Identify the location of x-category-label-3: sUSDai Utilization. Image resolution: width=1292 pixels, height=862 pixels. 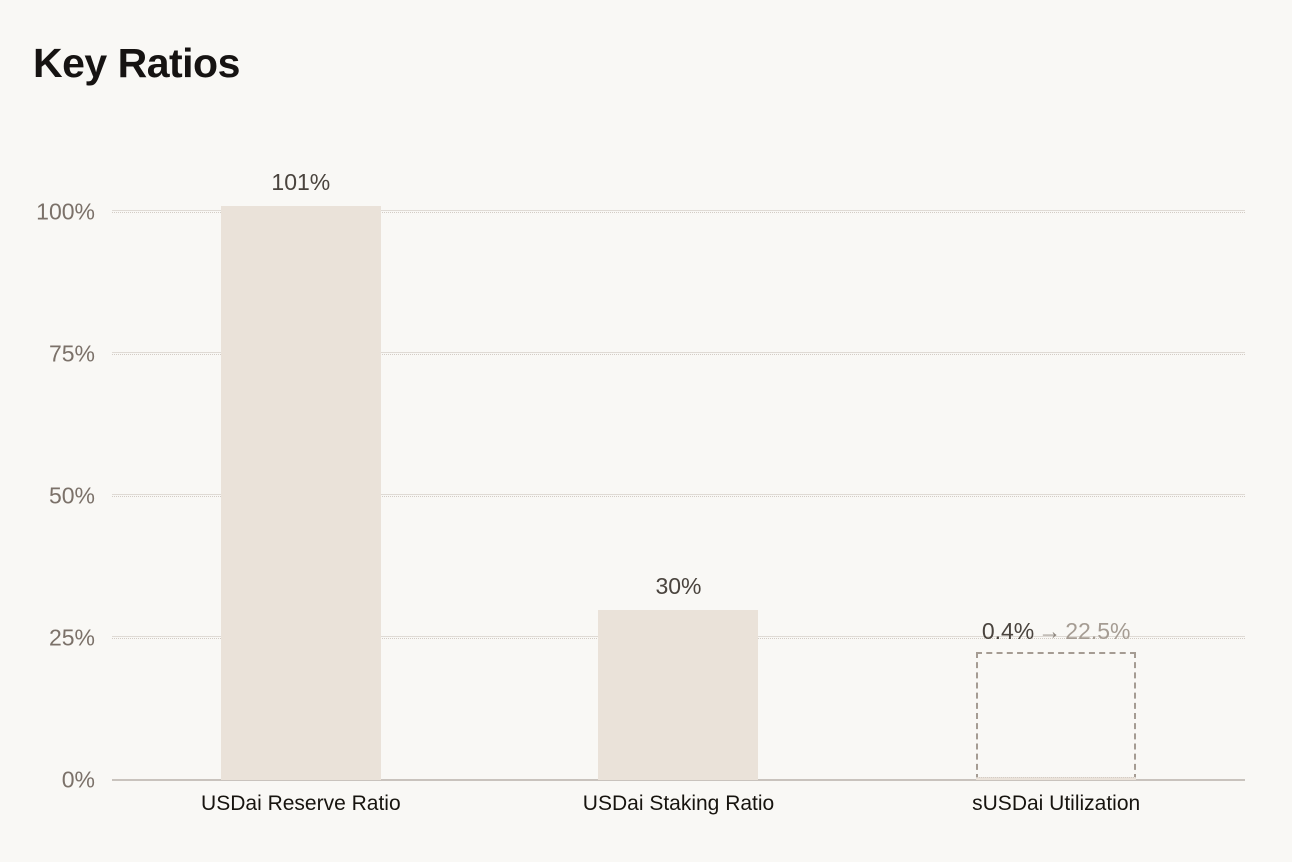
(1056, 803).